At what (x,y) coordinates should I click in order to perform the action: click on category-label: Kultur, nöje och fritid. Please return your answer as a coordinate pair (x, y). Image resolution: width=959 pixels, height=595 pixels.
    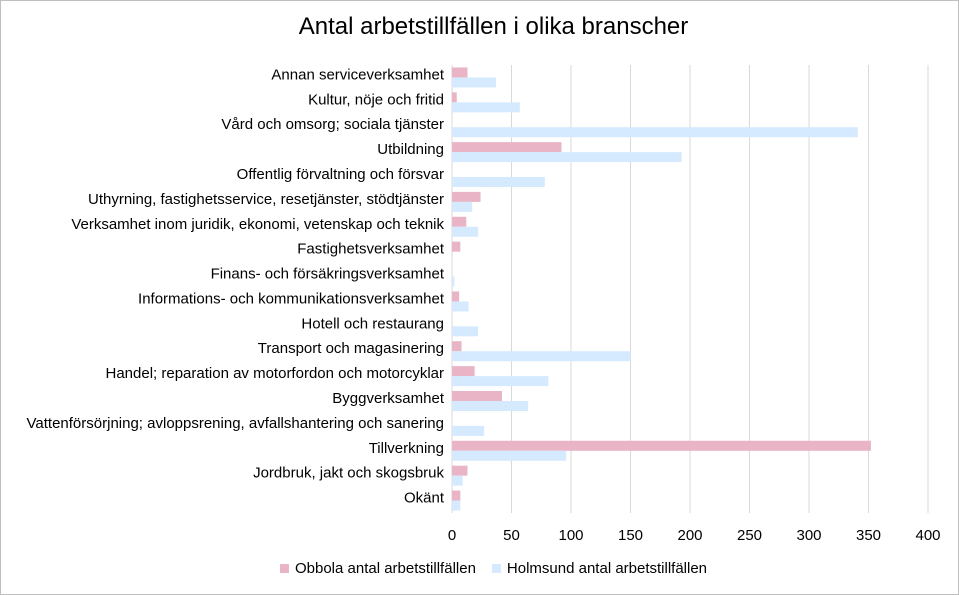
    Looking at the image, I should click on (376, 99).